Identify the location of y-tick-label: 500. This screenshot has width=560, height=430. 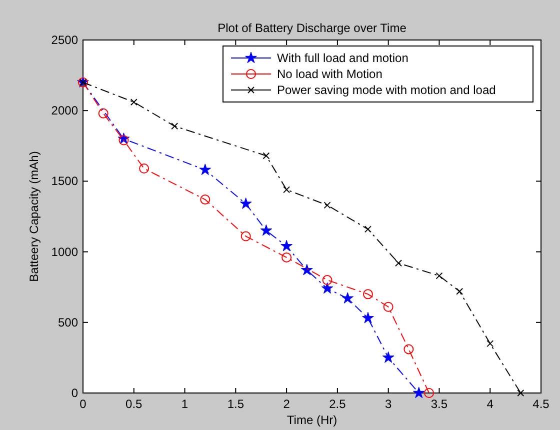
(68, 322).